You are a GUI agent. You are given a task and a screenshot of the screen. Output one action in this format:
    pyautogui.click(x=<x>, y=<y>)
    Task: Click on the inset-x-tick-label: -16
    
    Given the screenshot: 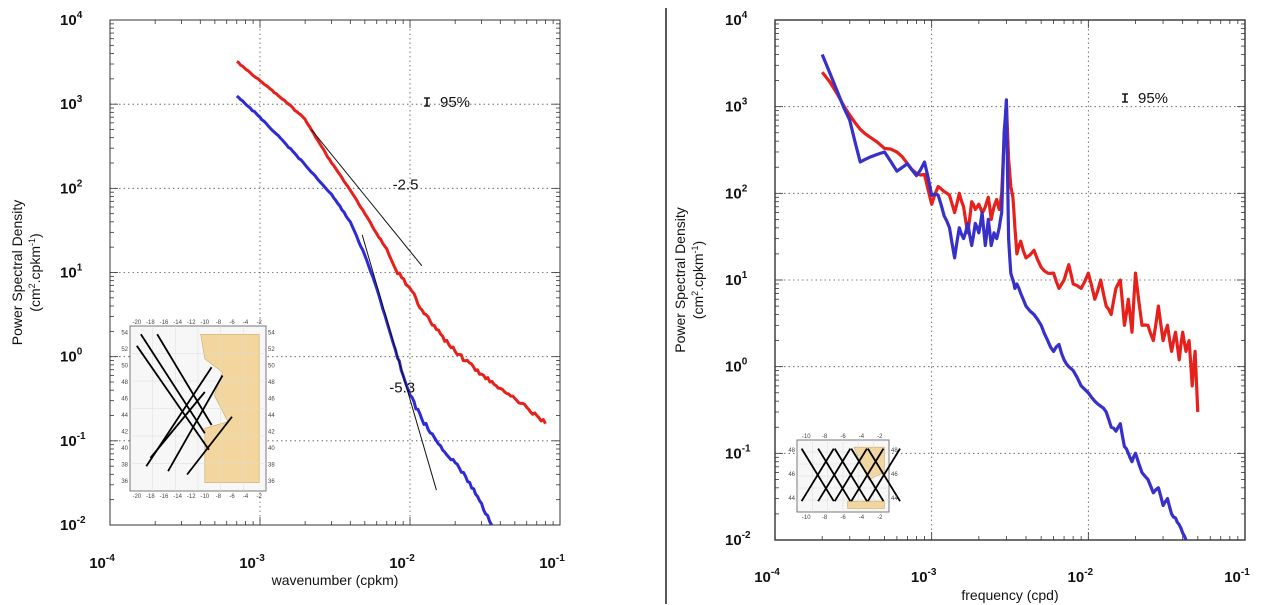 What is the action you would take?
    pyautogui.click(x=164, y=323)
    